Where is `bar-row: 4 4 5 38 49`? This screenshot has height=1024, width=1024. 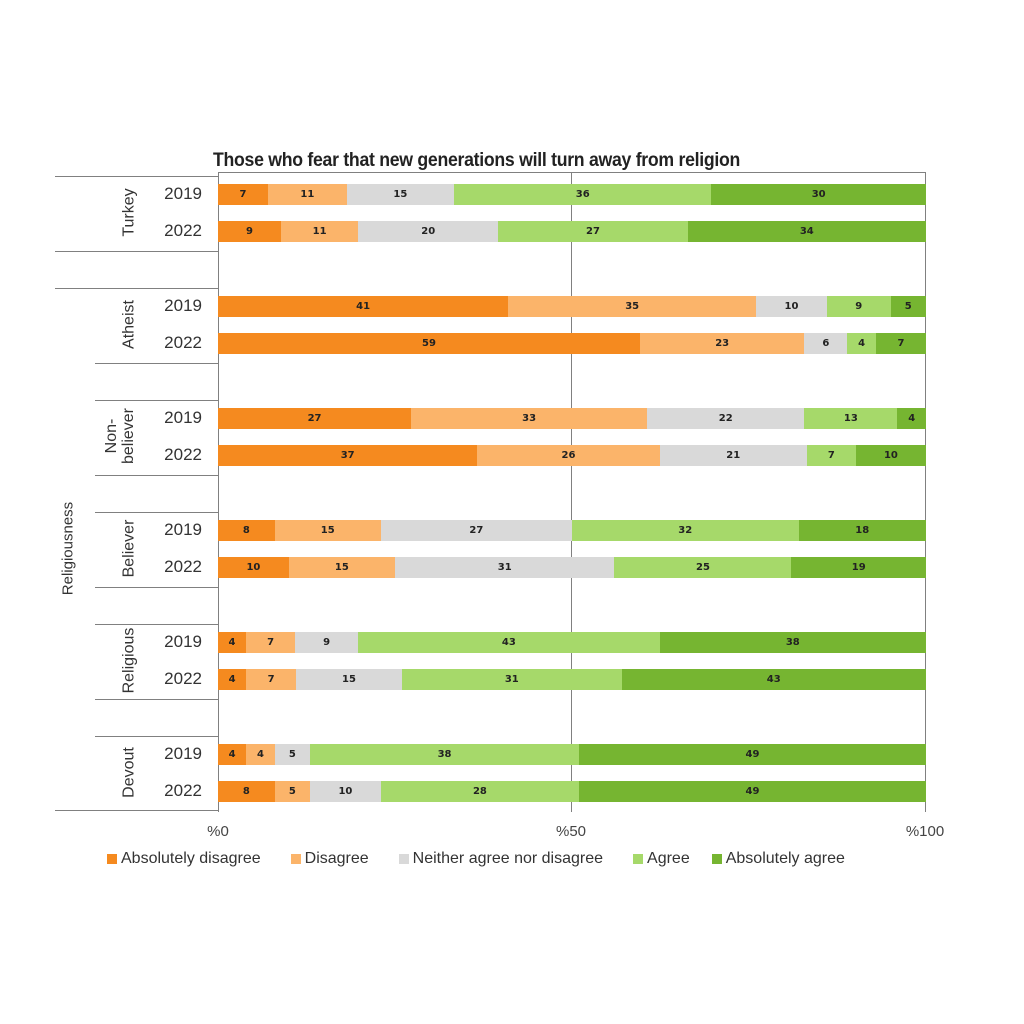 bar-row: 4 4 5 38 49 is located at coordinates (572, 754).